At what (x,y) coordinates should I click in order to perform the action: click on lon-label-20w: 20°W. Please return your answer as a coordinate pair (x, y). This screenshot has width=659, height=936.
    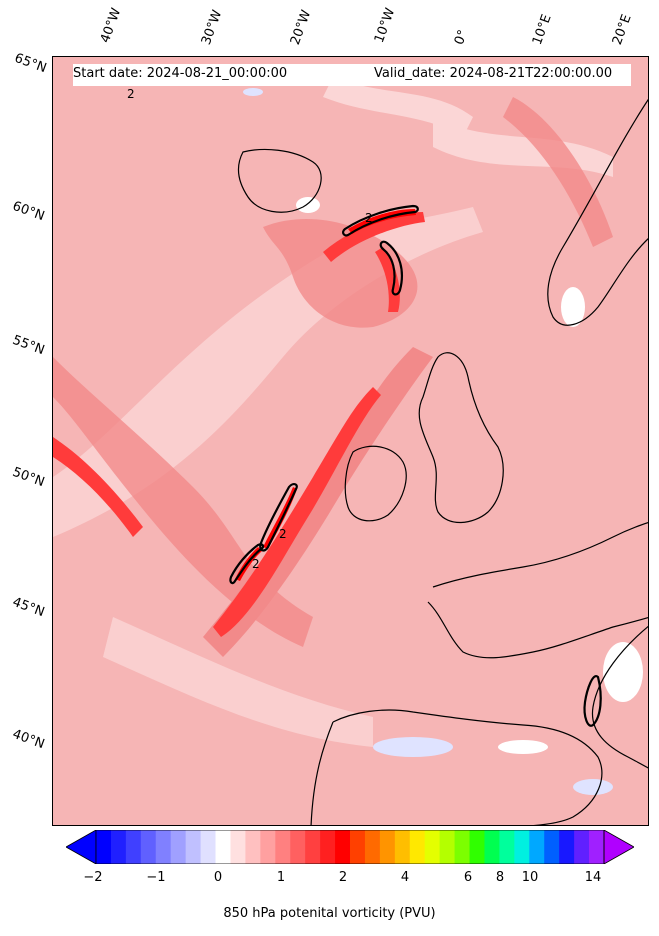
    Looking at the image, I should click on (301, 27).